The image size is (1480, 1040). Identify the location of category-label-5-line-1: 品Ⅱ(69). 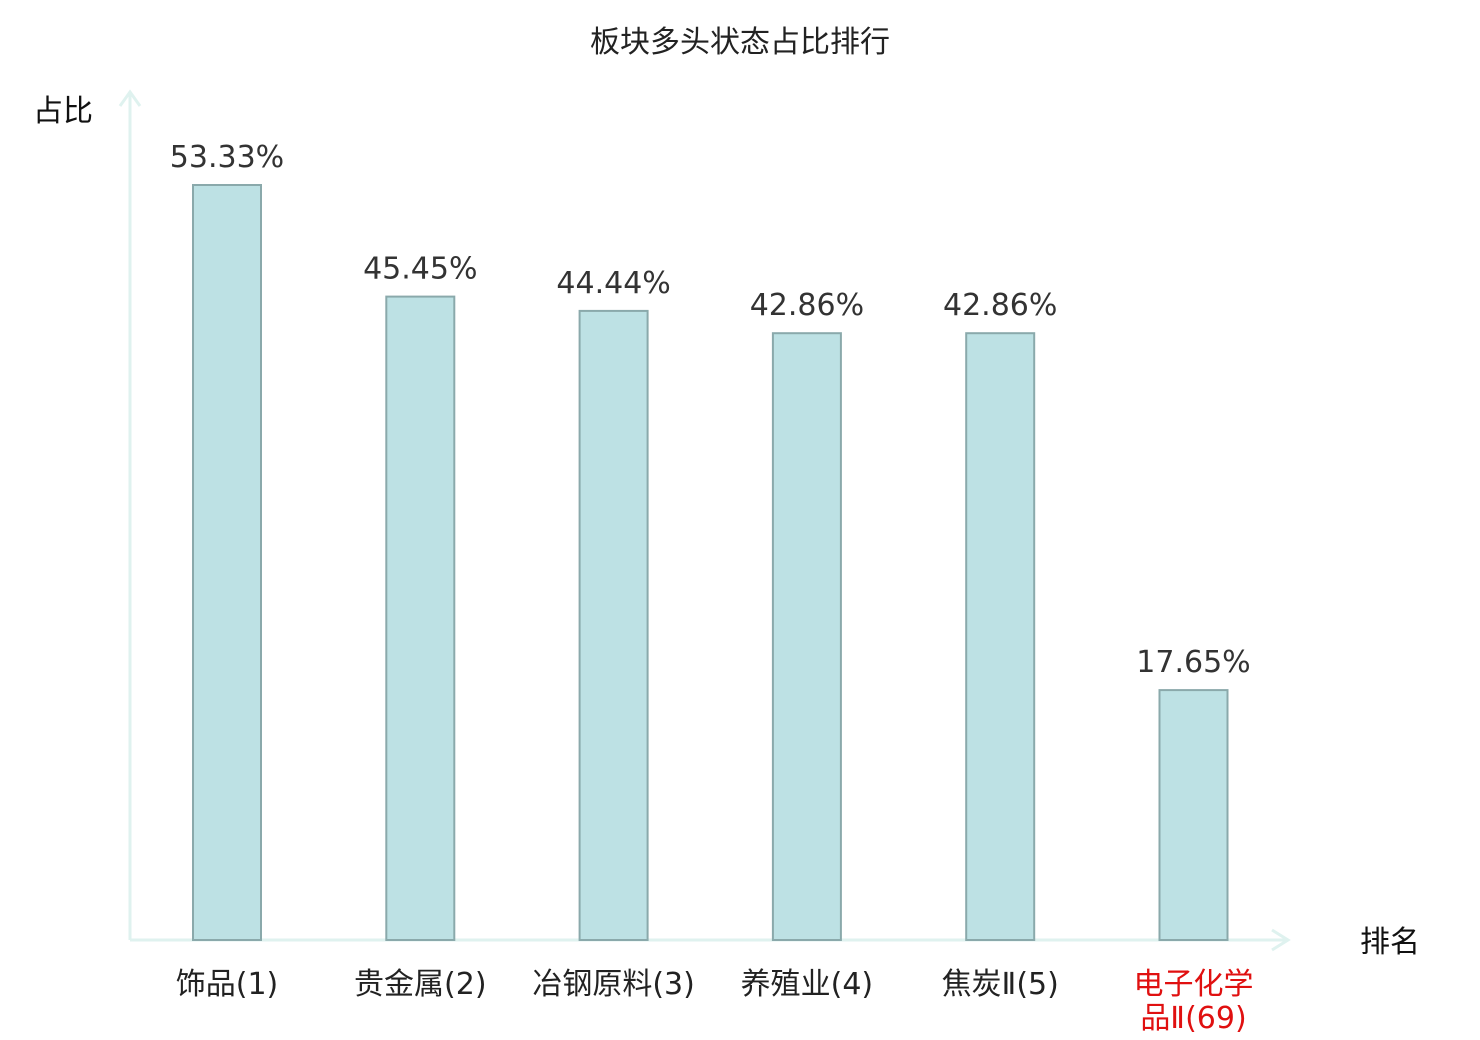
(1193, 1018).